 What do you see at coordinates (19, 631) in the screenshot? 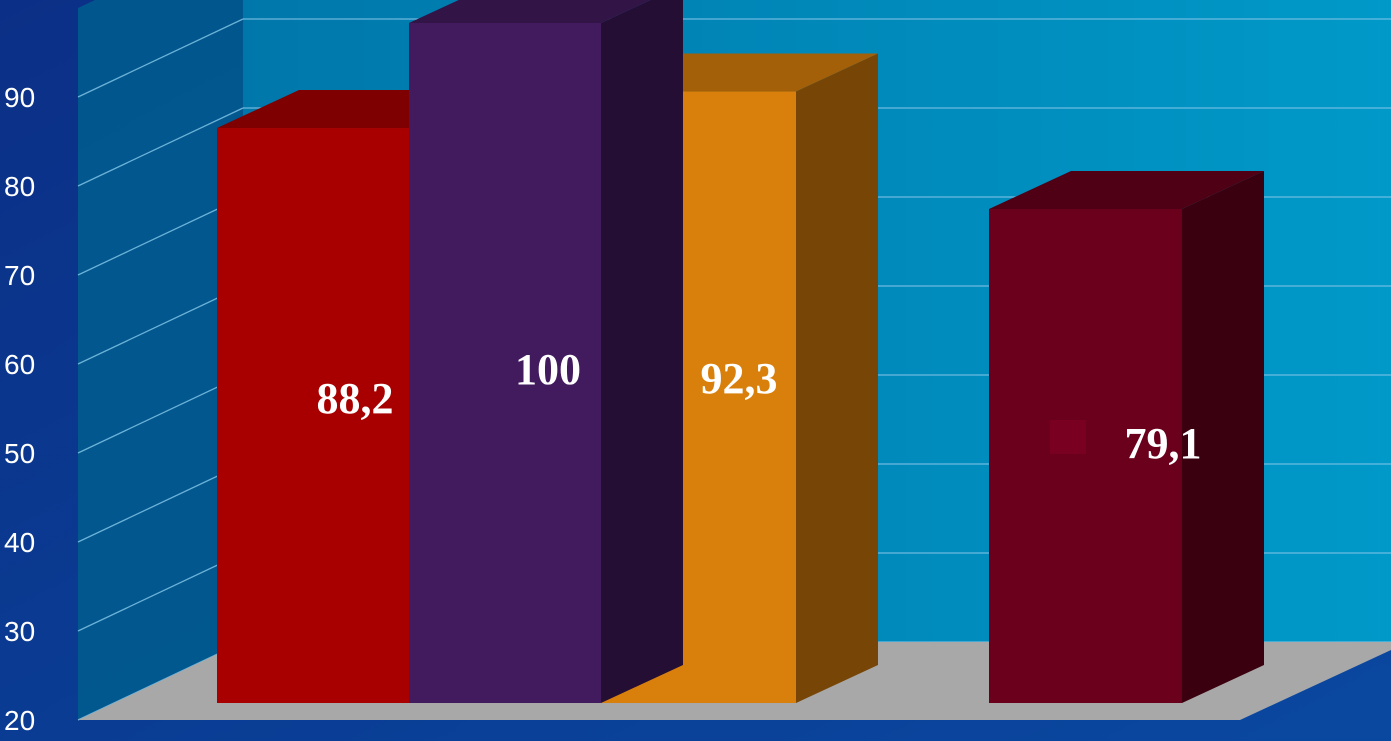
I see `y-tick-label: 30` at bounding box center [19, 631].